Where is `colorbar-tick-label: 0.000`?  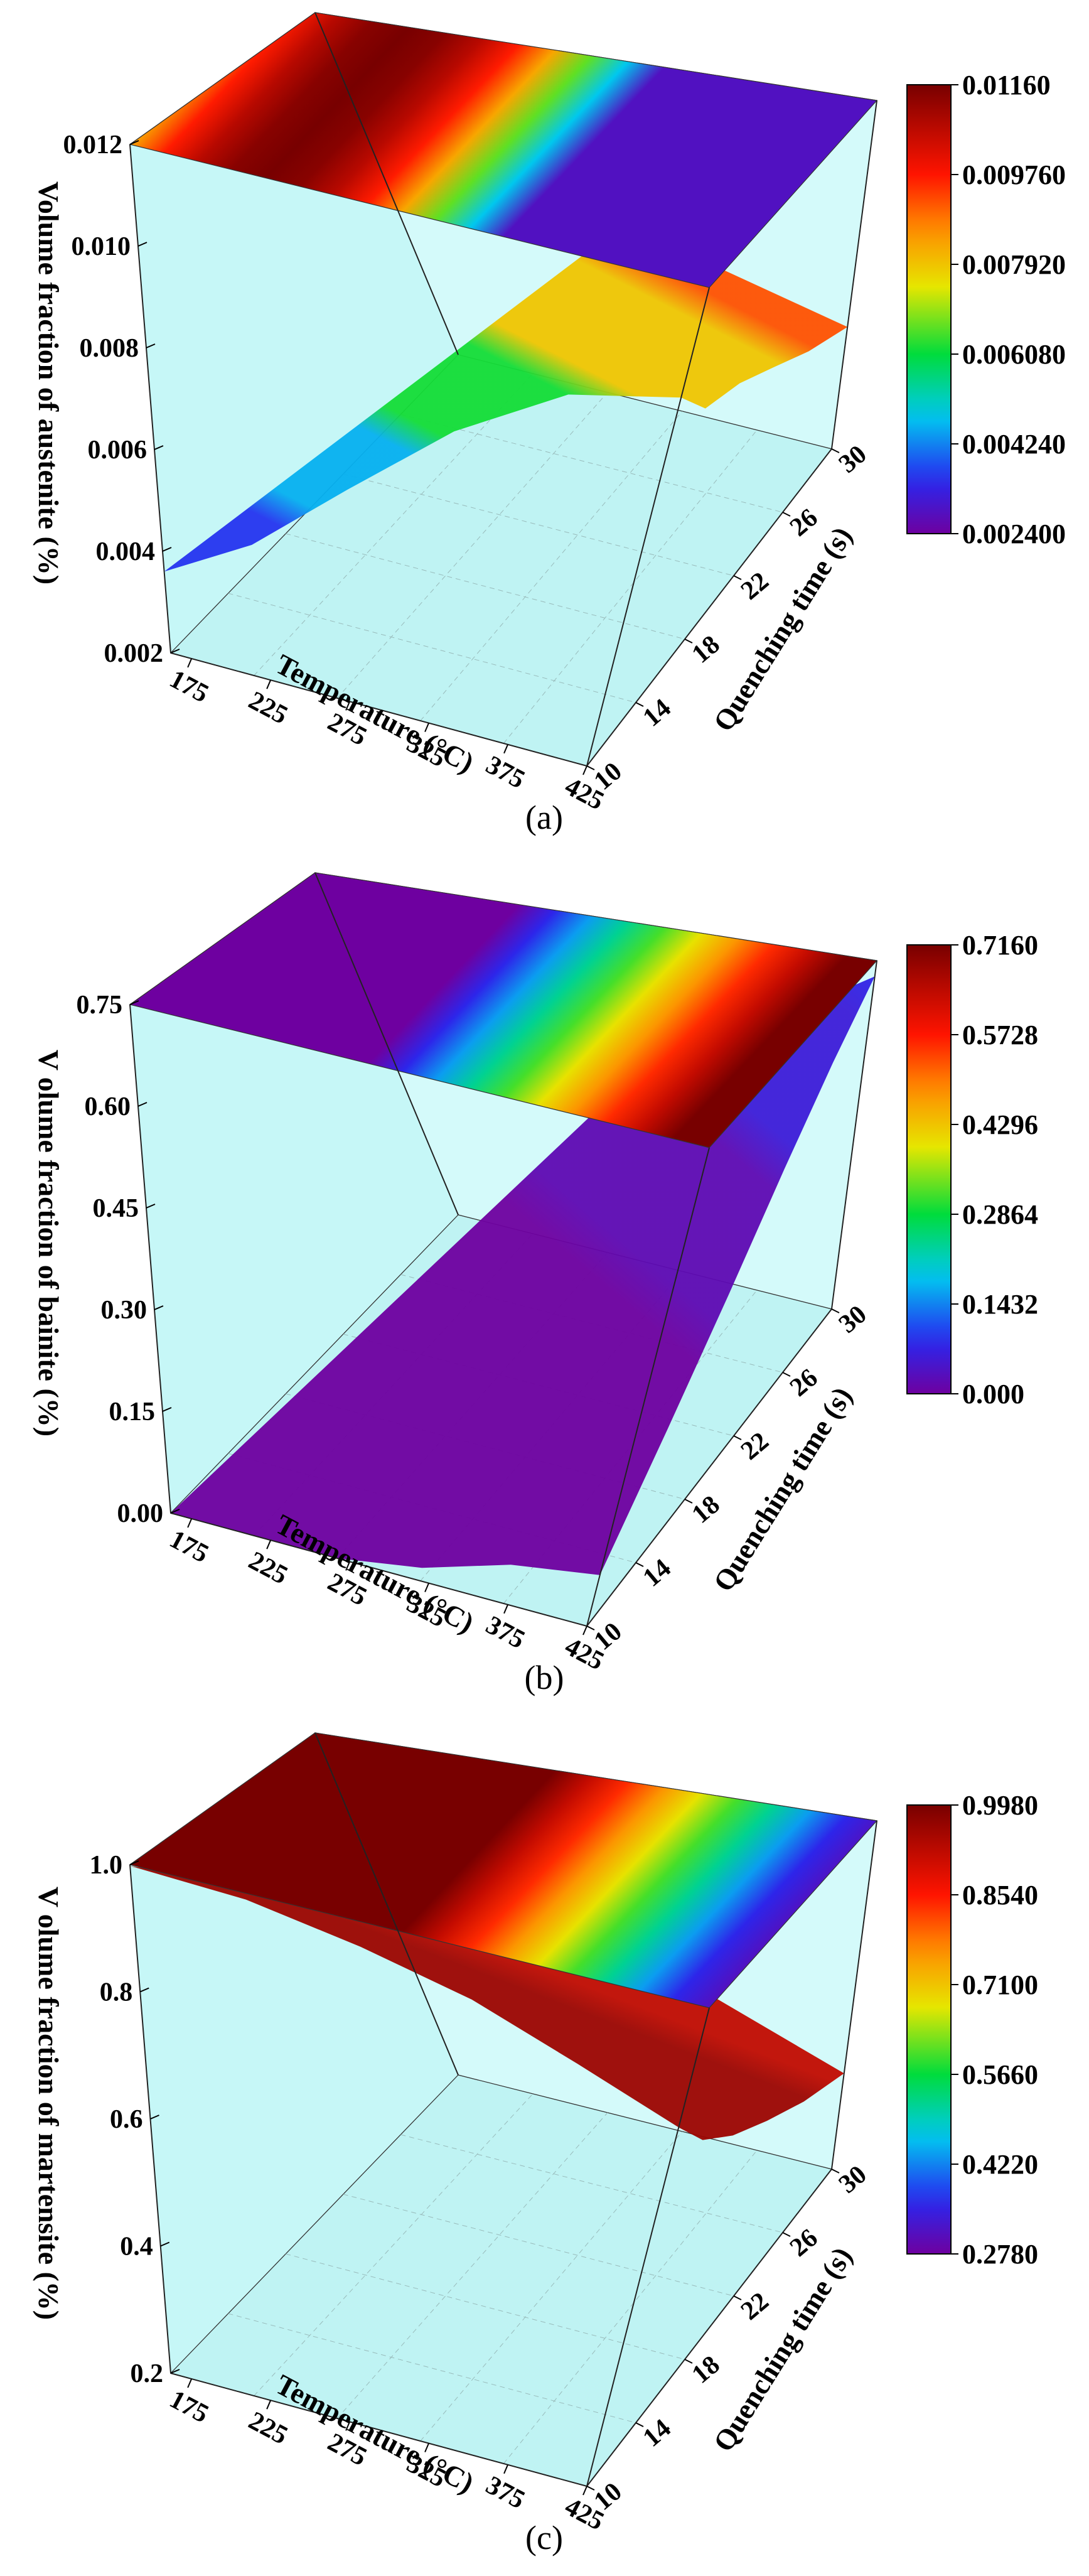 colorbar-tick-label: 0.000 is located at coordinates (993, 1394).